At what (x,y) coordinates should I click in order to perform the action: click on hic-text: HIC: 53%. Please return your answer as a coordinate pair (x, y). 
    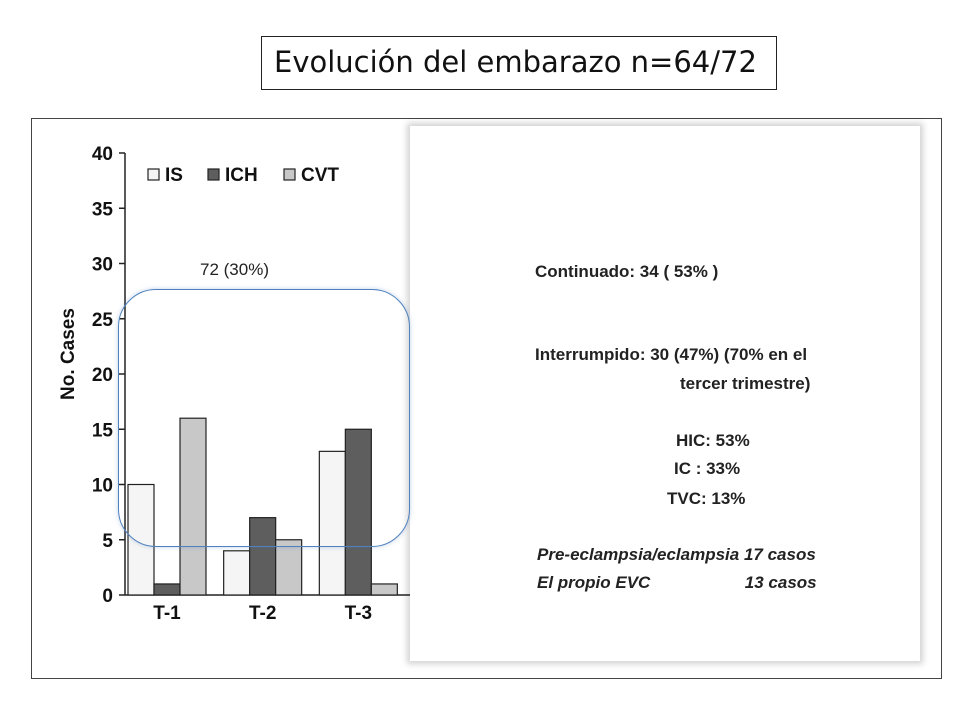
    Looking at the image, I should click on (713, 440).